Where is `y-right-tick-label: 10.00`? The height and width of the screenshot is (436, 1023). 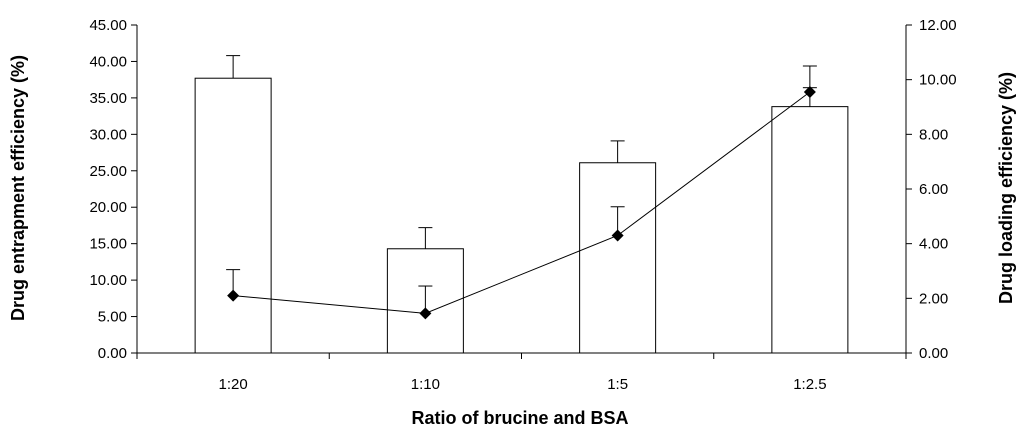 y-right-tick-label: 10.00 is located at coordinates (938, 80).